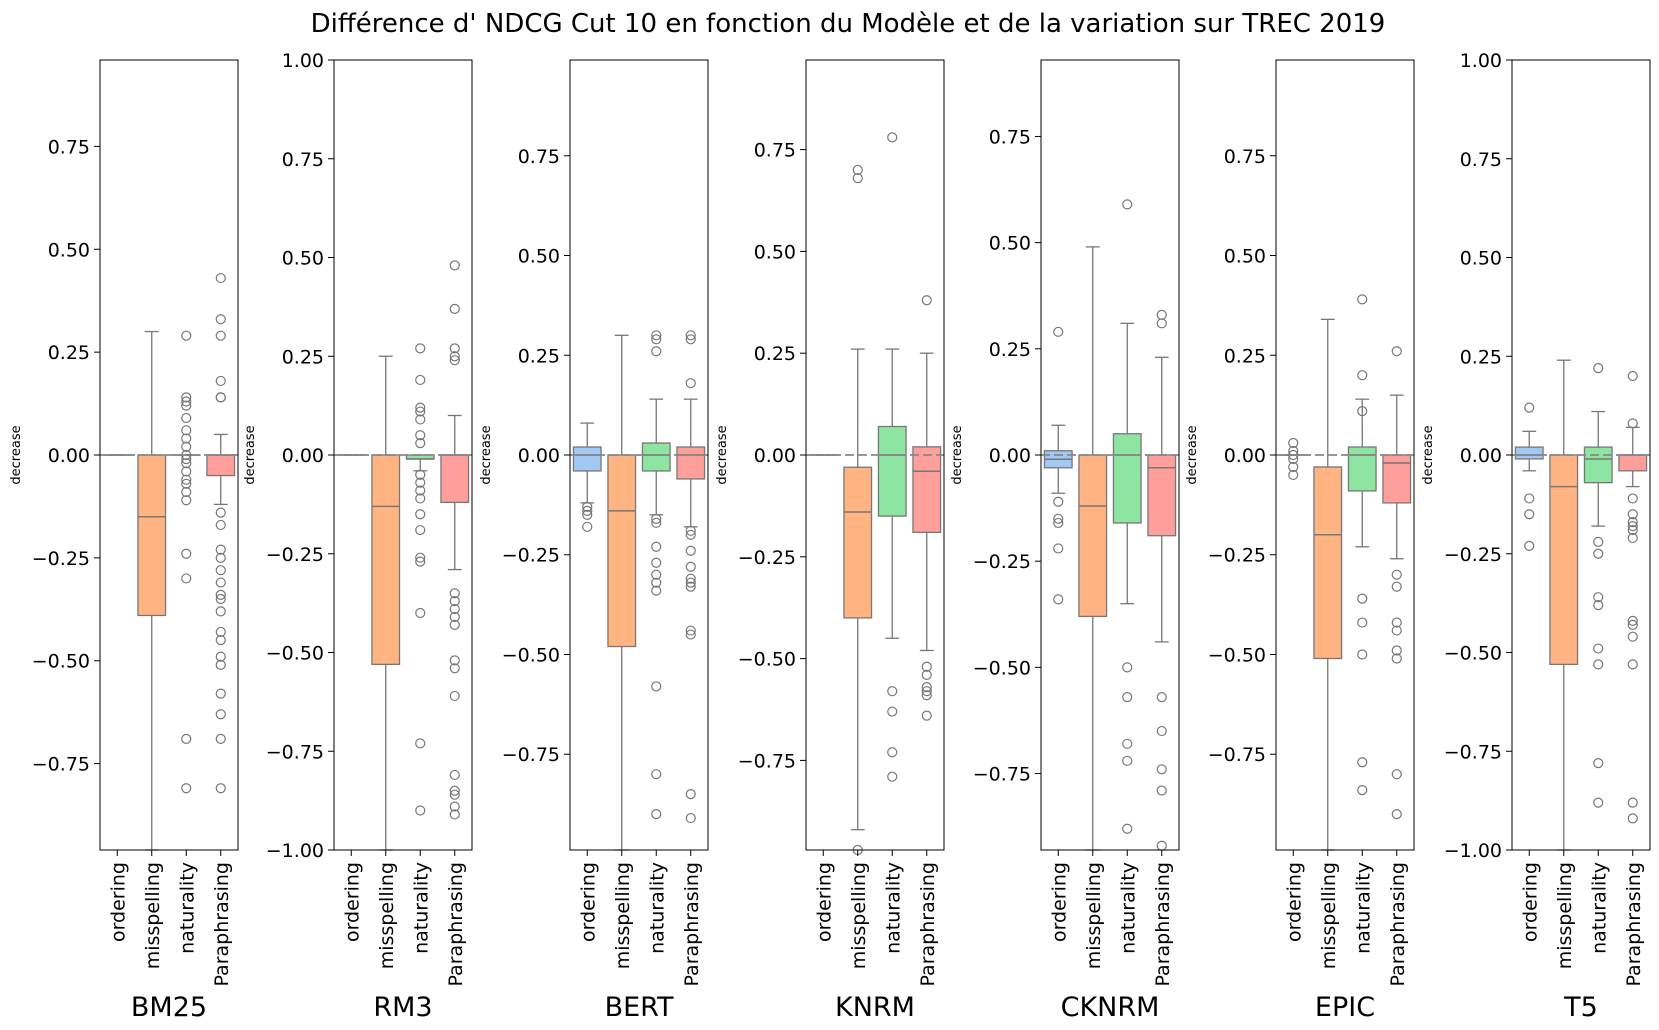  What do you see at coordinates (775, 456) in the screenshot?
I see `y-tick-label-knrm-3: 0.00` at bounding box center [775, 456].